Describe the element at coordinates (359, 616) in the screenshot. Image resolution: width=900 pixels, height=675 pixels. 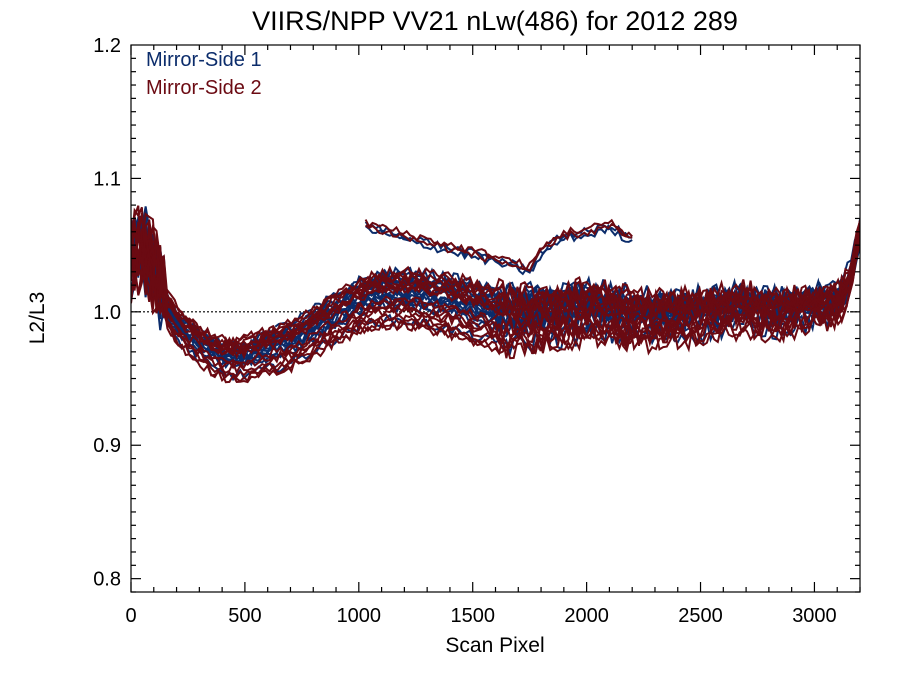
I see `x-tick-label: 1000` at that location.